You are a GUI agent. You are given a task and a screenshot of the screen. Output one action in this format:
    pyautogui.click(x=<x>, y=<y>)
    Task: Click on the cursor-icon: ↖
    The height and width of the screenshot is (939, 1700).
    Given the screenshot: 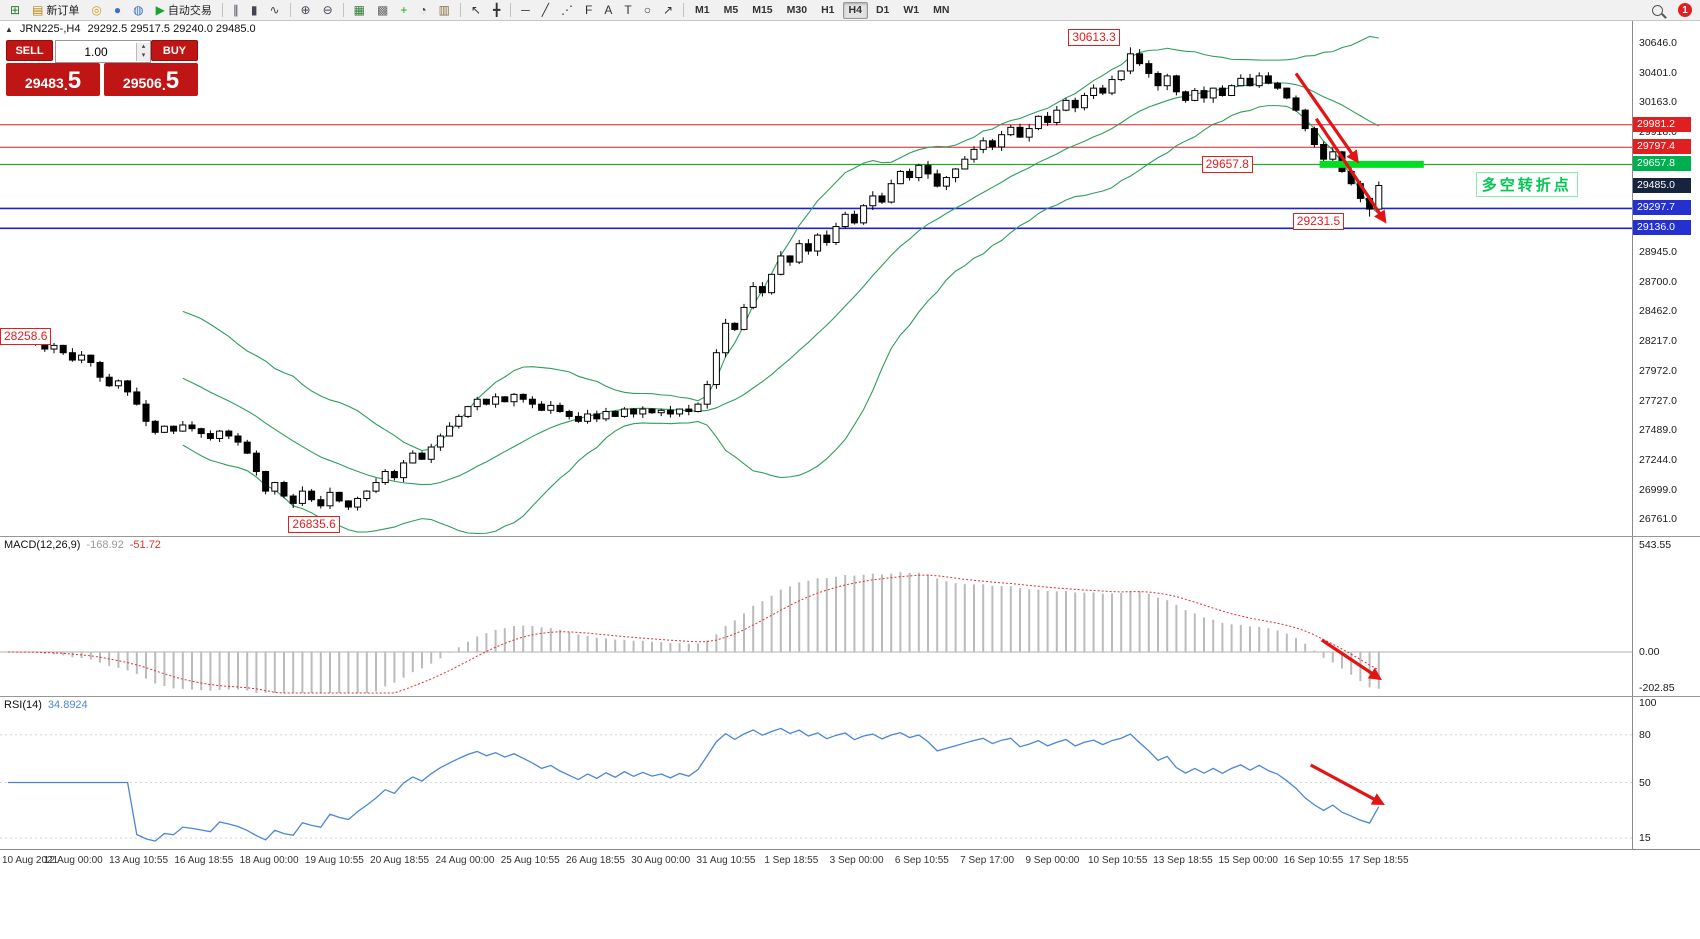 What is the action you would take?
    pyautogui.click(x=476, y=10)
    